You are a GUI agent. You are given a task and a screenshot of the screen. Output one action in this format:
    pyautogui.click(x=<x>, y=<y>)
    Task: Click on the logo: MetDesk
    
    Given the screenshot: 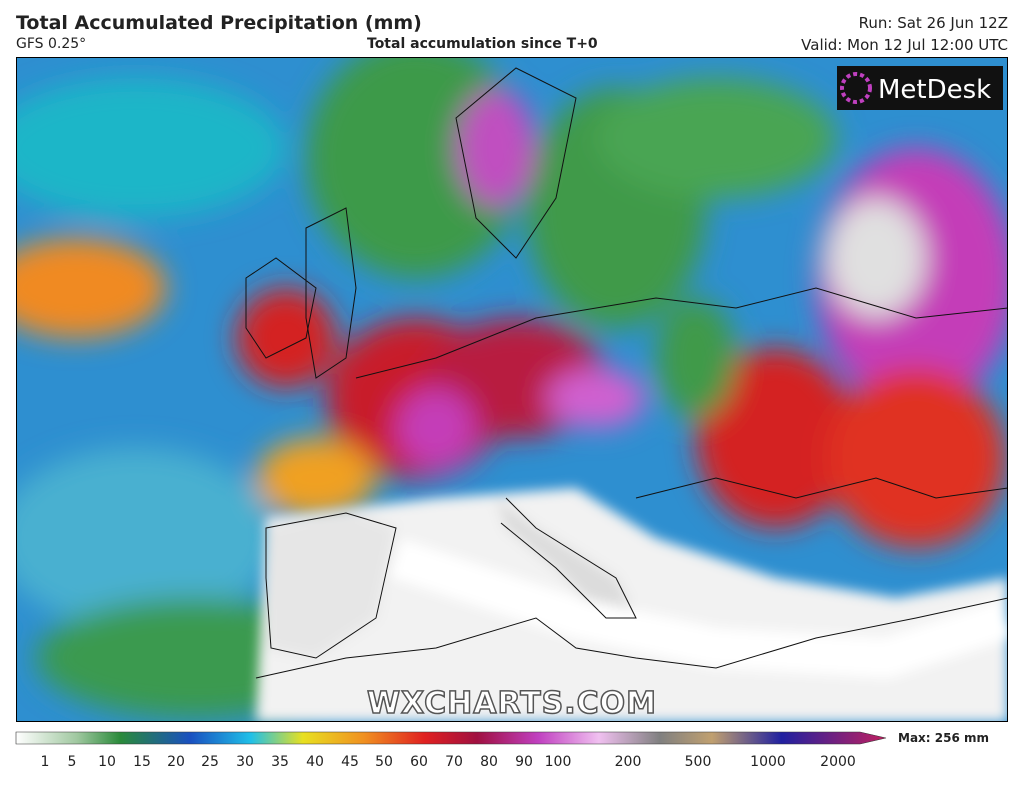 What is the action you would take?
    pyautogui.click(x=920, y=88)
    